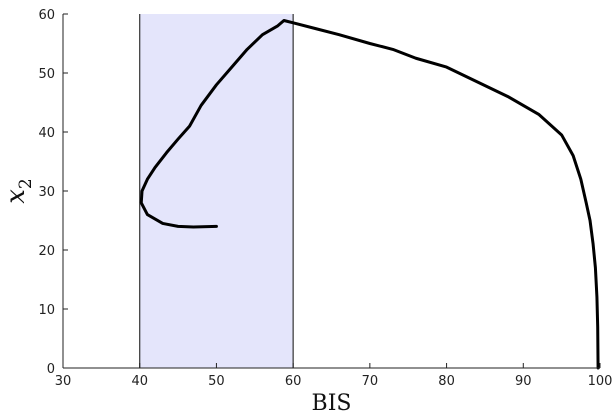 The width and height of the screenshot is (612, 414). Describe the element at coordinates (16, 196) in the screenshot. I see `y-axis-label-var: x` at that location.